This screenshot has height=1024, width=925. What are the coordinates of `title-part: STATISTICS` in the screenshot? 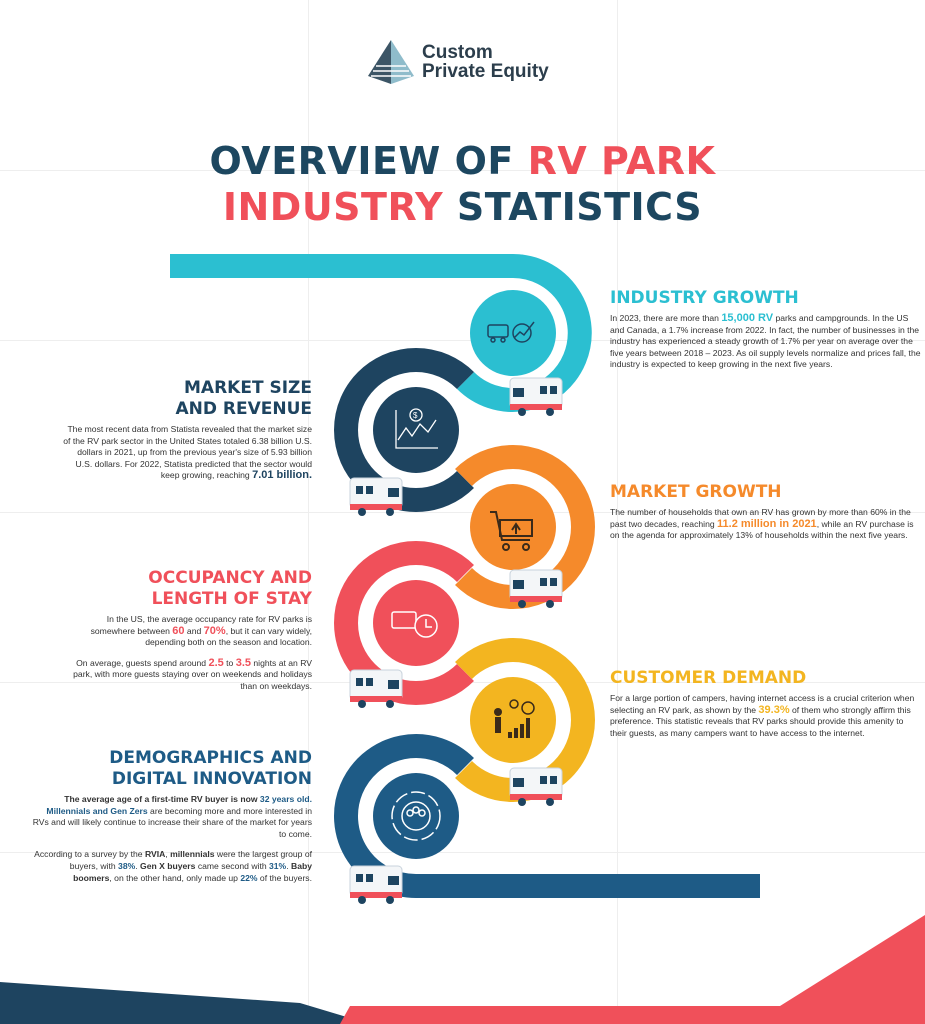 It's located at (573, 207).